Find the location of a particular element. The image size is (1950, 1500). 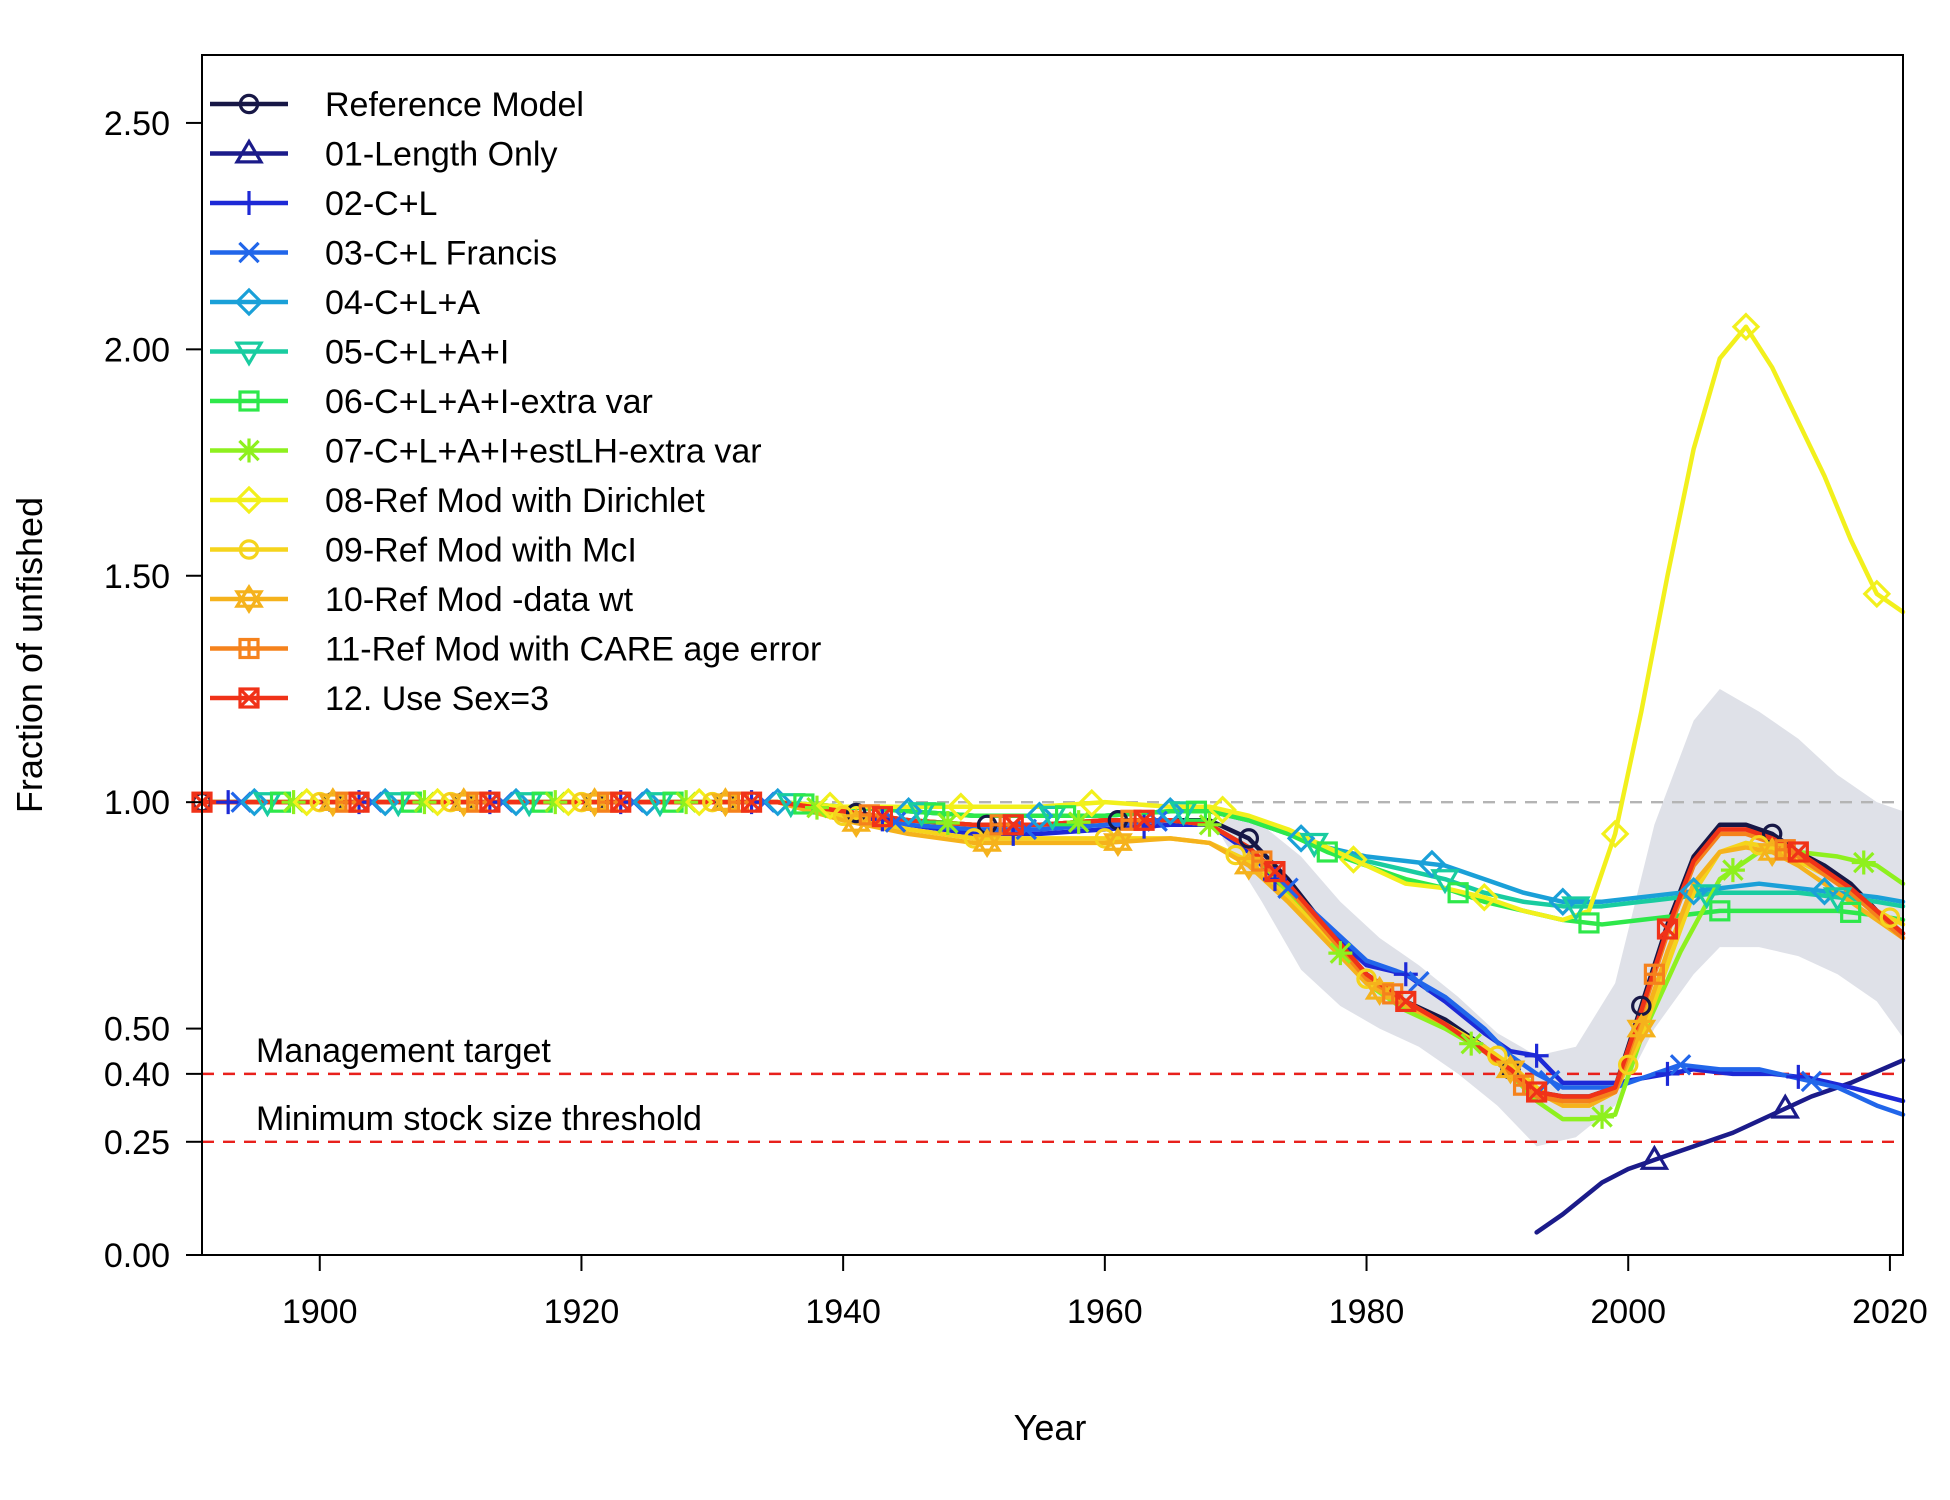

legend-label: 06-C+L+A+I-extra var is located at coordinates (489, 402).